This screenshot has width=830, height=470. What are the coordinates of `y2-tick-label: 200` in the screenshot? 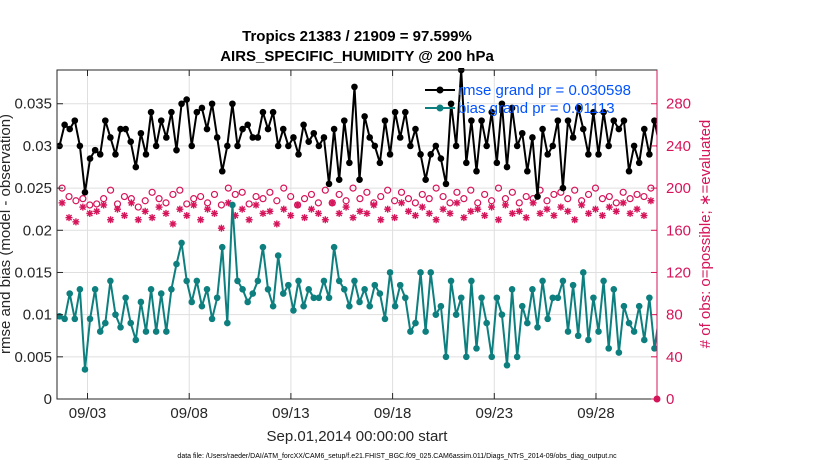 It's located at (678, 188).